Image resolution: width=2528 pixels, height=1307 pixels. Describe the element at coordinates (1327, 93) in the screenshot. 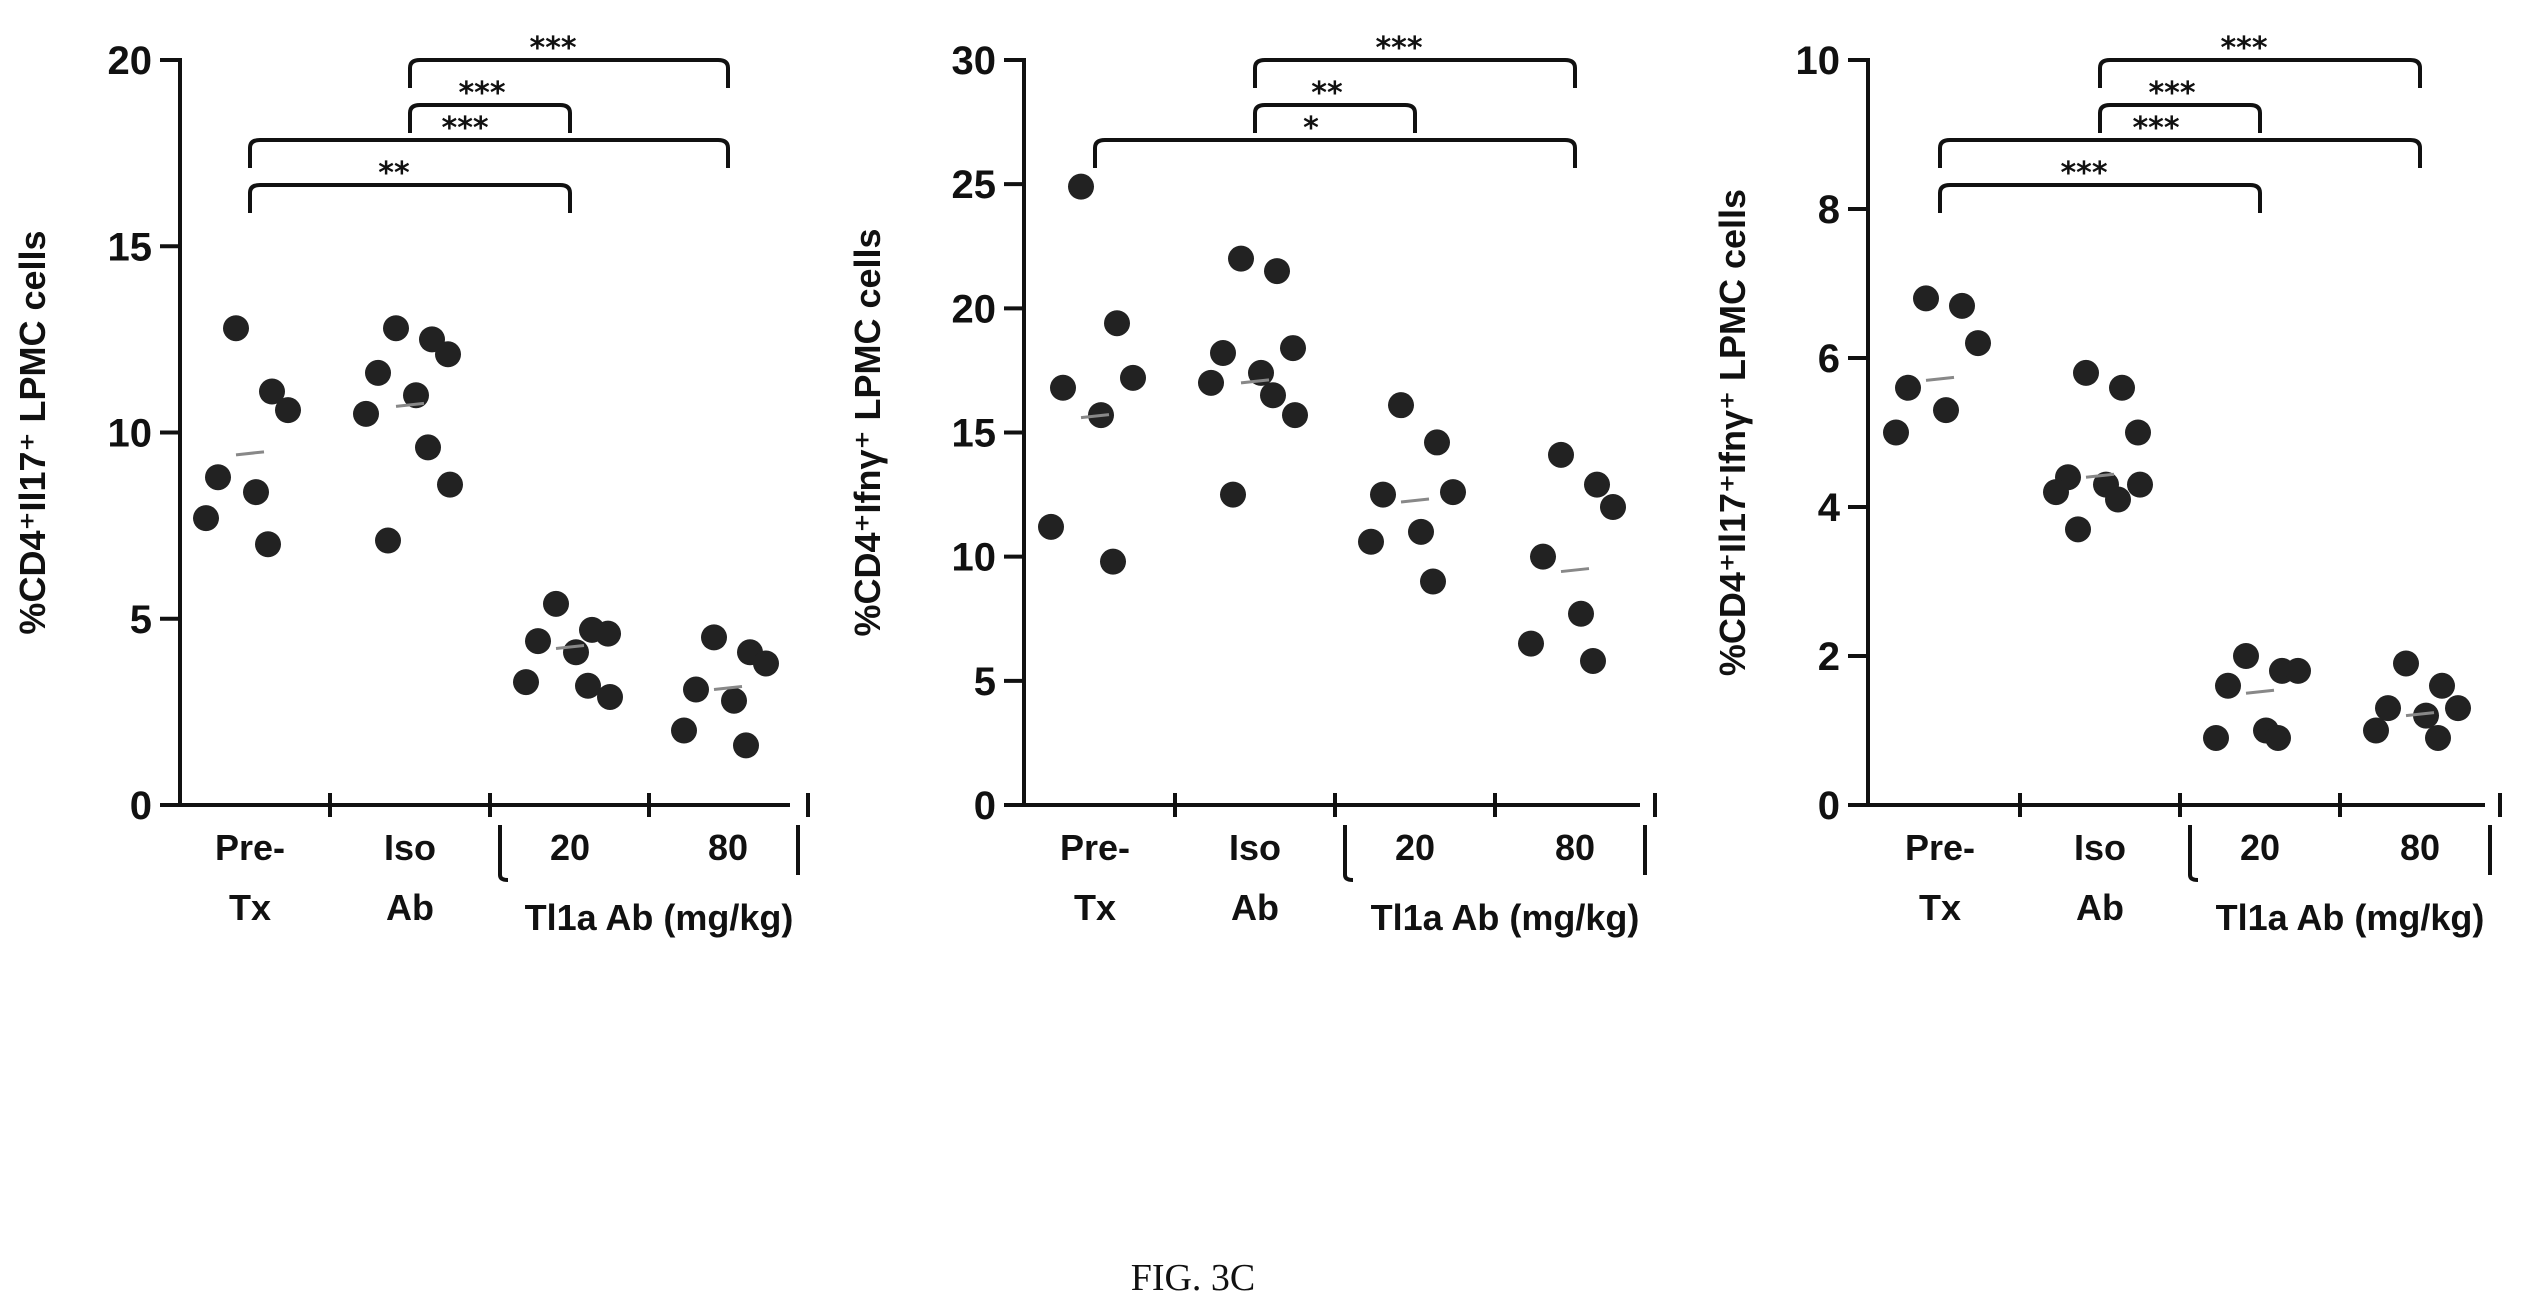

I see `significance-label: **` at that location.